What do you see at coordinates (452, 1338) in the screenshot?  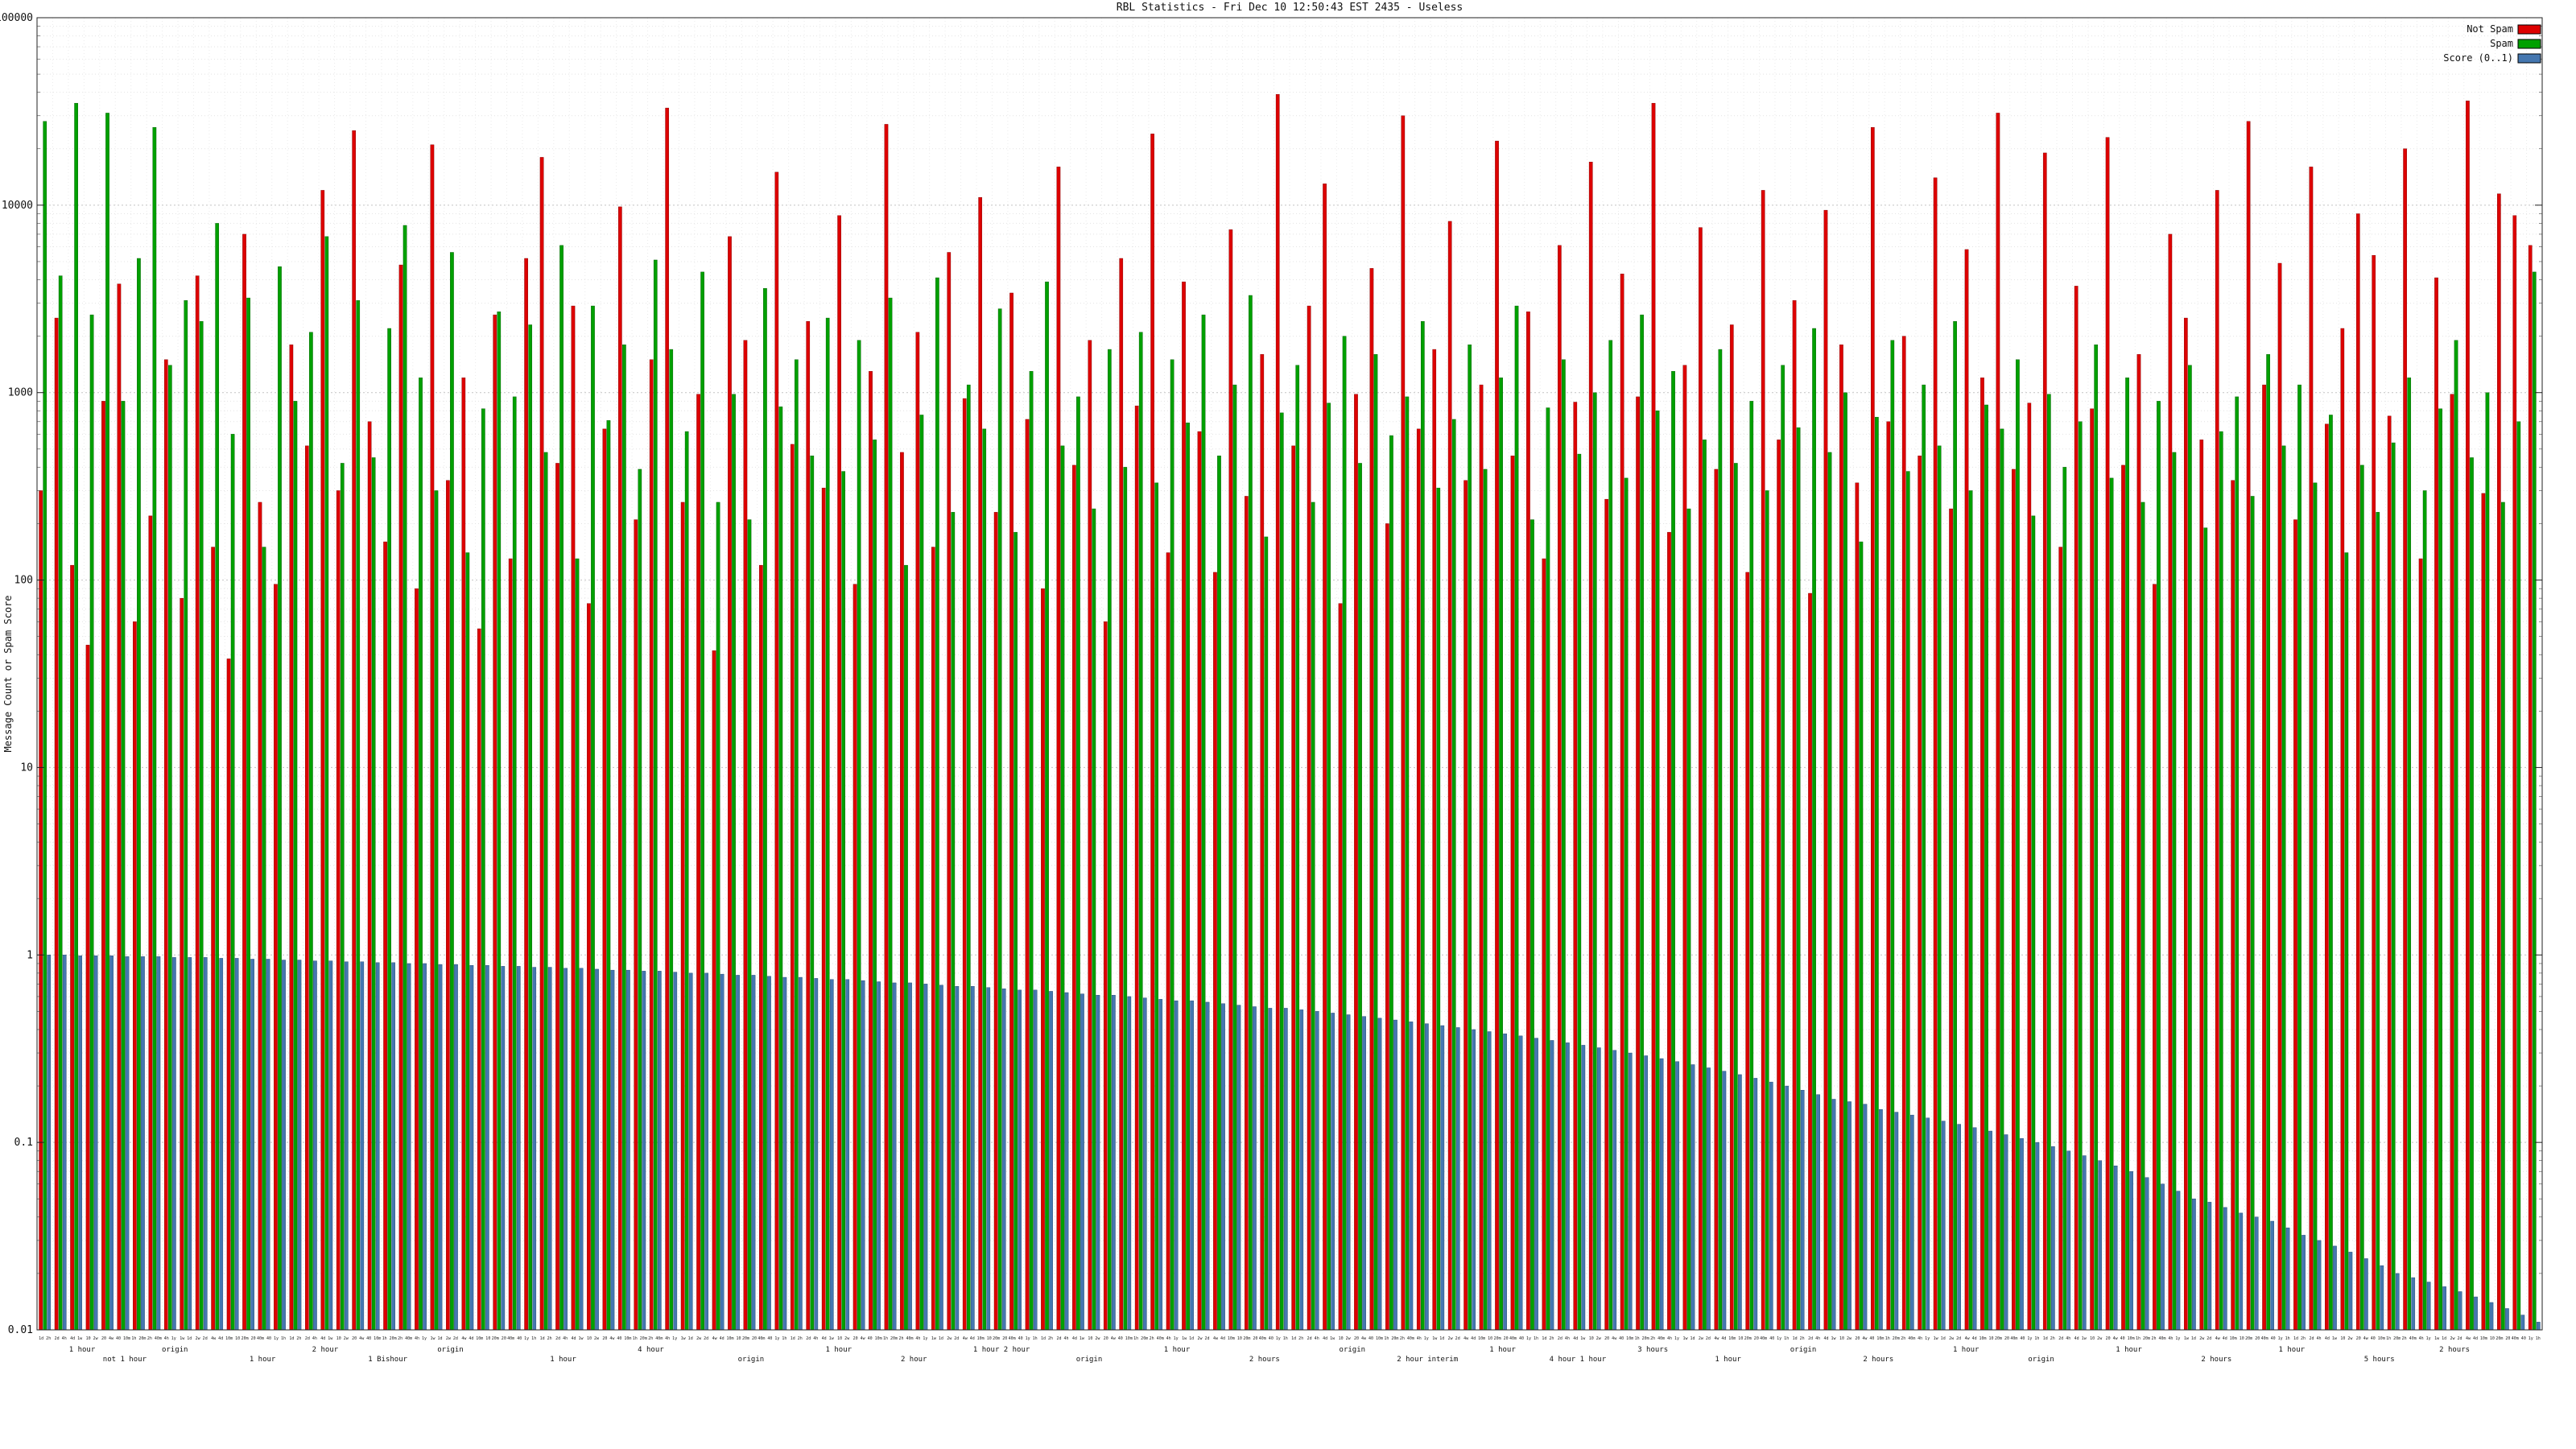 I see `x-tick-label: 2w 2d` at bounding box center [452, 1338].